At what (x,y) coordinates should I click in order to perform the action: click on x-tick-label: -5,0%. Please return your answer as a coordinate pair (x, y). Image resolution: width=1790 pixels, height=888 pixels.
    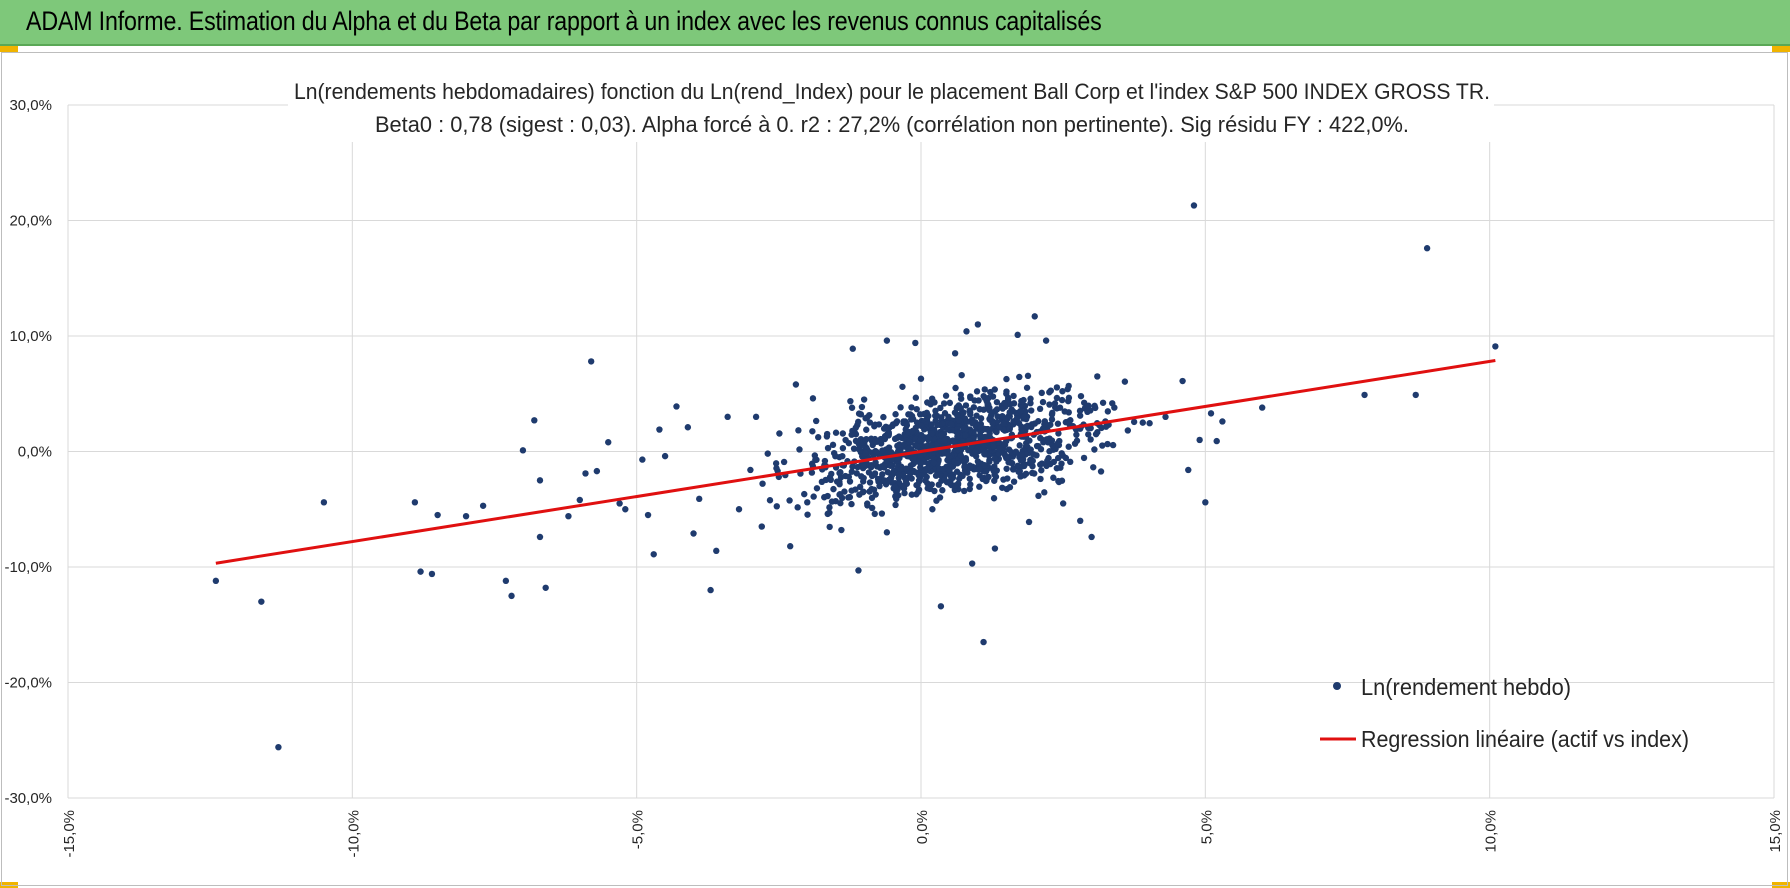
    Looking at the image, I should click on (638, 829).